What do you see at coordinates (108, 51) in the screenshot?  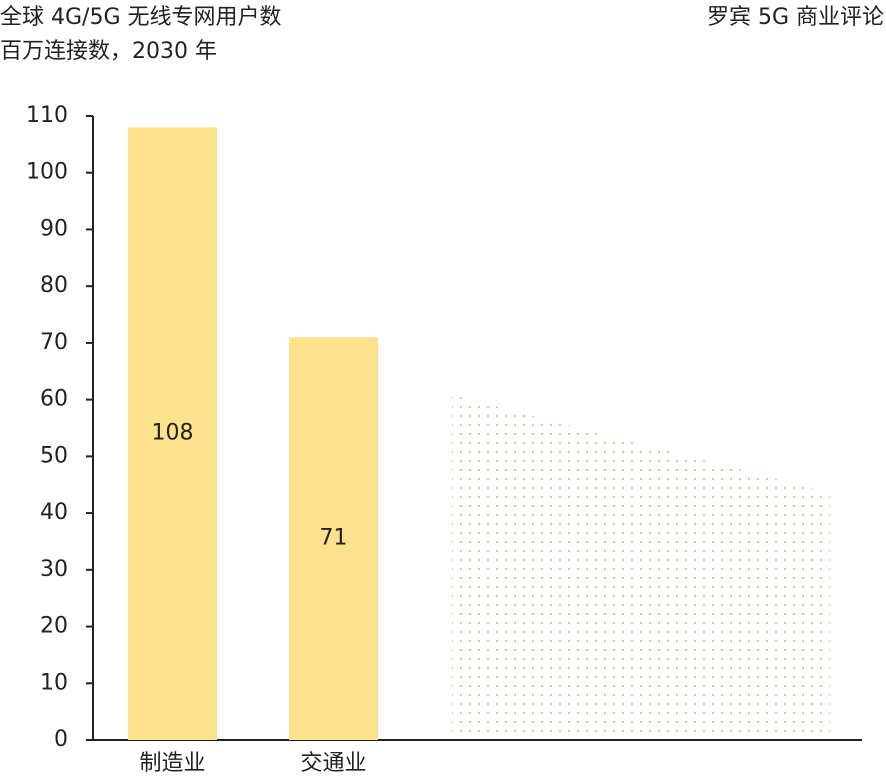 I see `chart-subtitle: 百万连接数，2030 年` at bounding box center [108, 51].